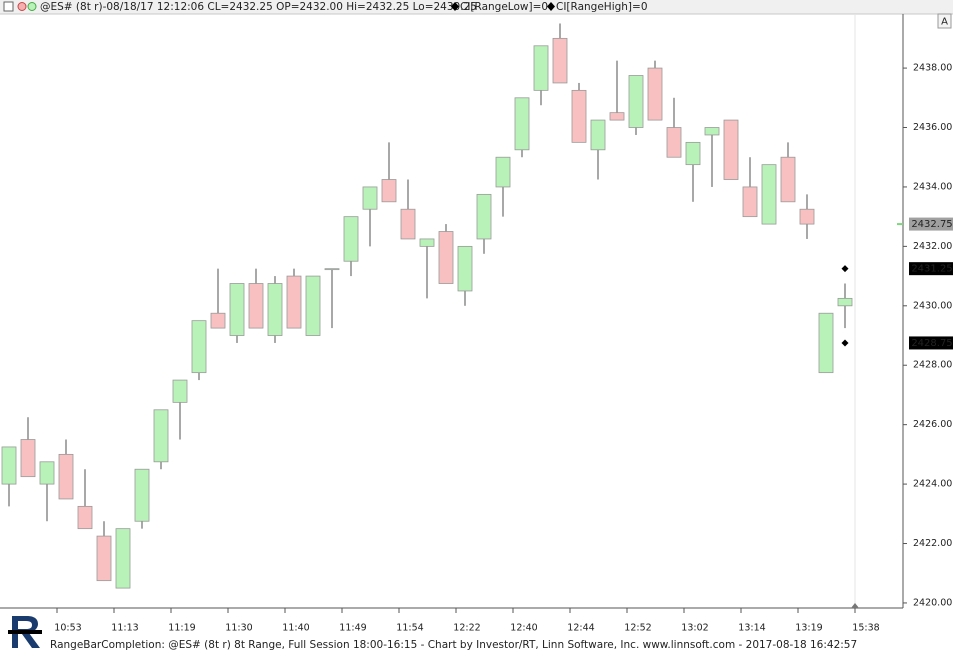 The width and height of the screenshot is (953, 656). What do you see at coordinates (932, 424) in the screenshot?
I see `y-tick-label: 2426.00` at bounding box center [932, 424].